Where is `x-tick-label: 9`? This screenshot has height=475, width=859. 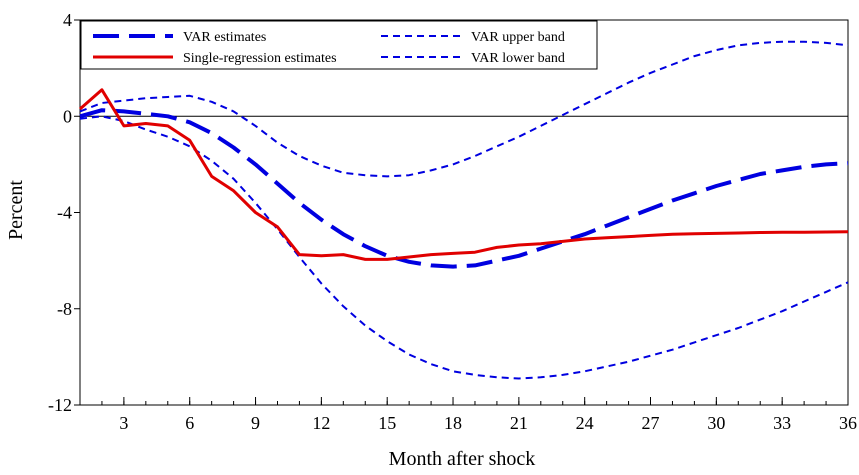
x-tick-label: 9 is located at coordinates (255, 423).